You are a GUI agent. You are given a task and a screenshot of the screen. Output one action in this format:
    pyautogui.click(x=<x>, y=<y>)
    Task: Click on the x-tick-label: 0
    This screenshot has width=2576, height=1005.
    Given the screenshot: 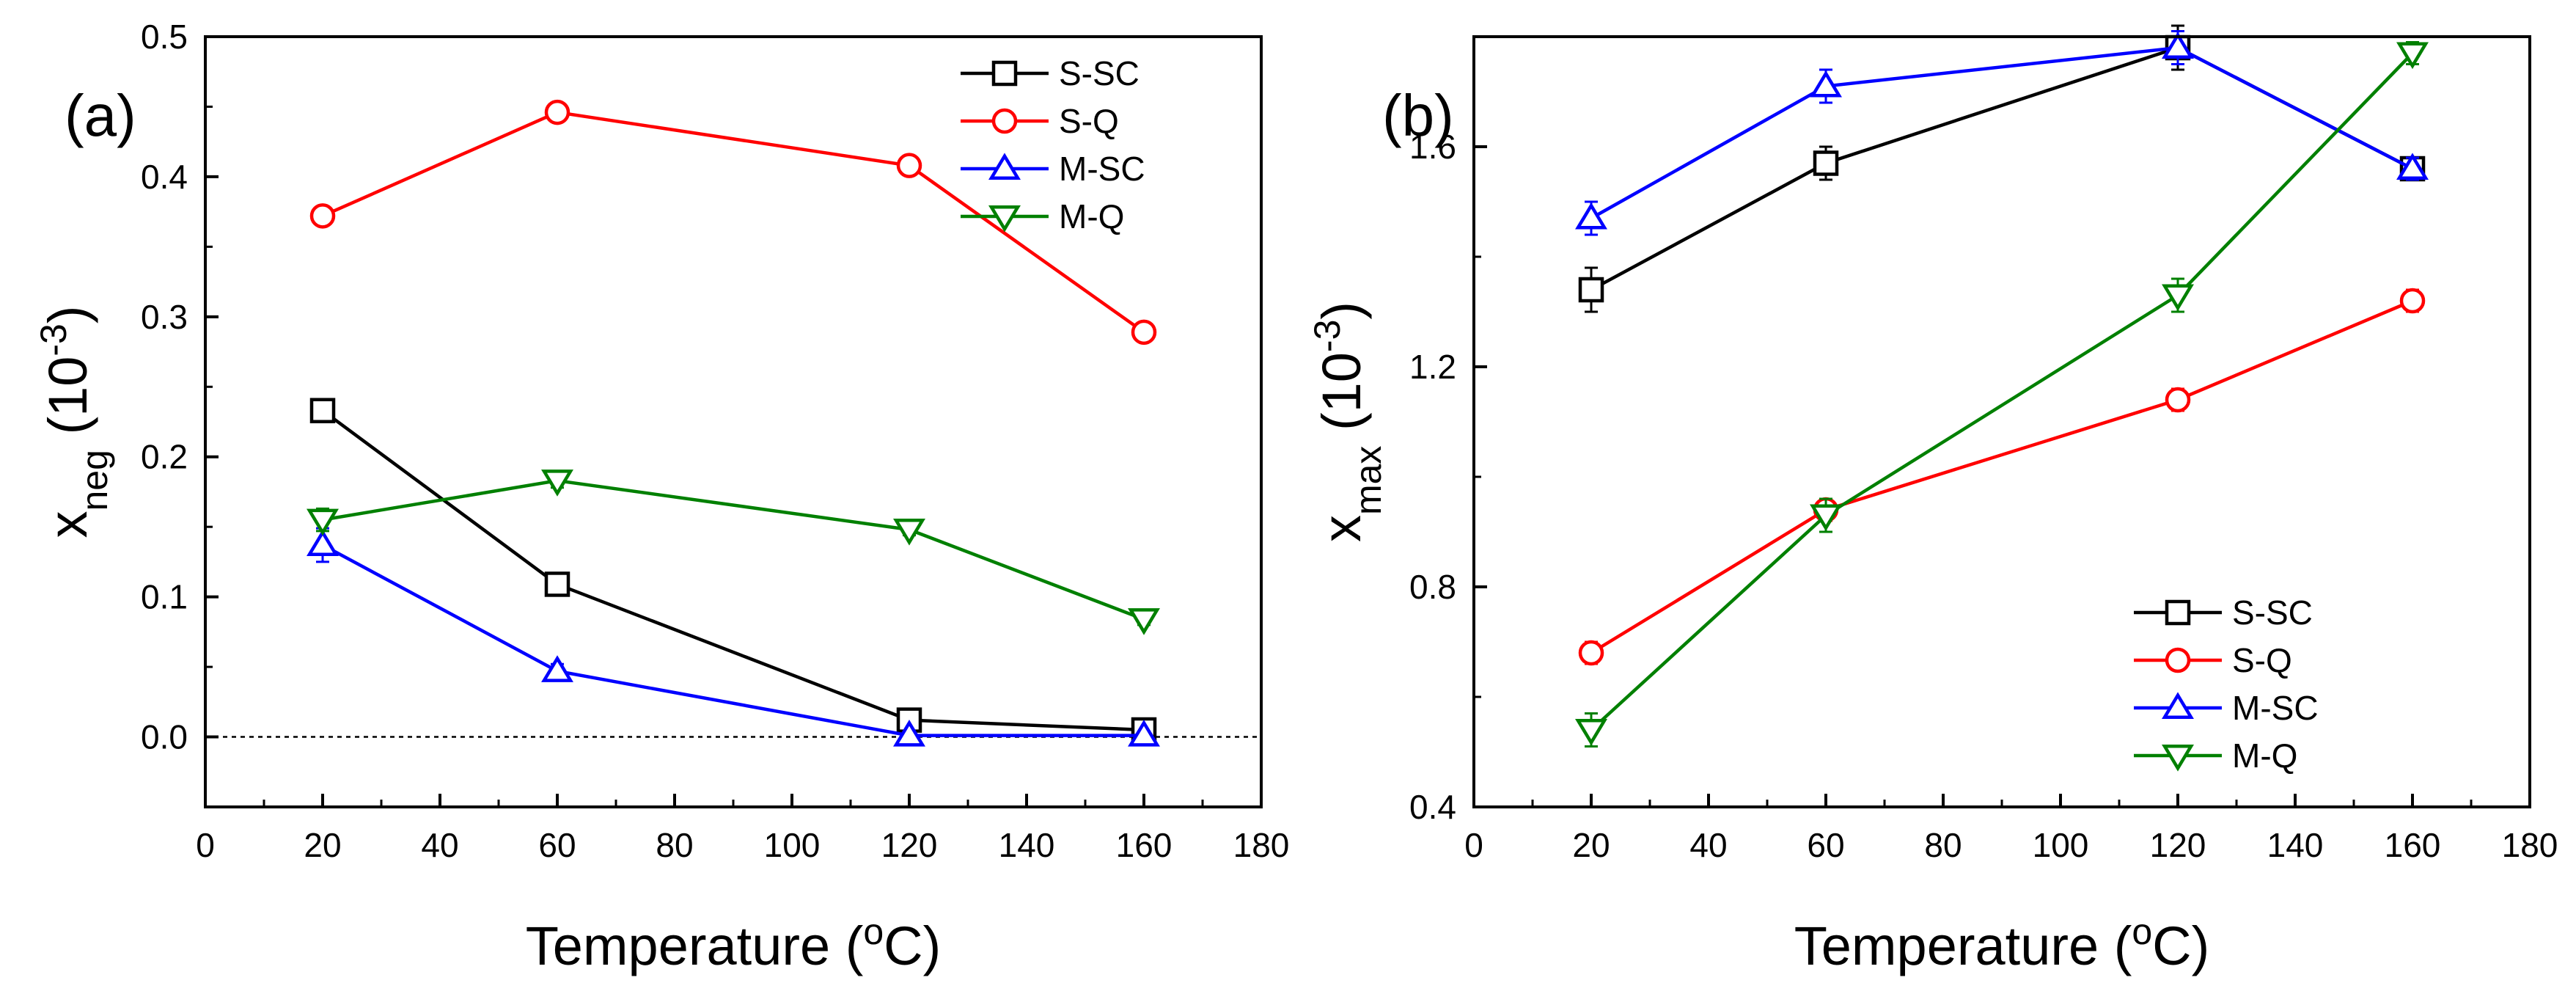 What is the action you would take?
    pyautogui.click(x=205, y=845)
    